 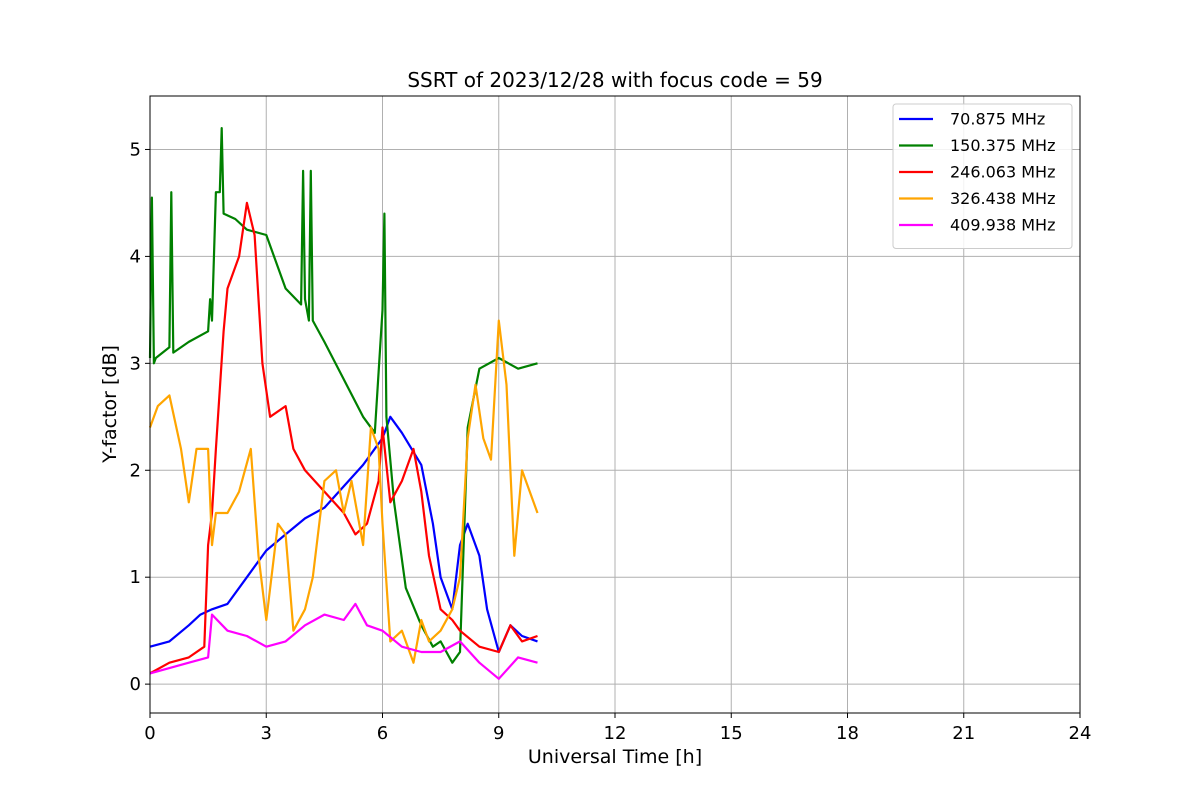 What do you see at coordinates (135, 684) in the screenshot?
I see `y-tick-label: 0` at bounding box center [135, 684].